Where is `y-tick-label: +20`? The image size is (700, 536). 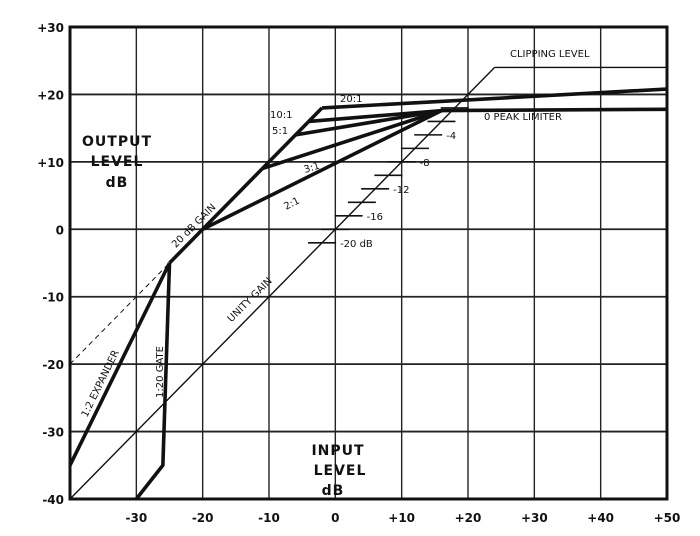
y-tick-label: +20 is located at coordinates (50, 95).